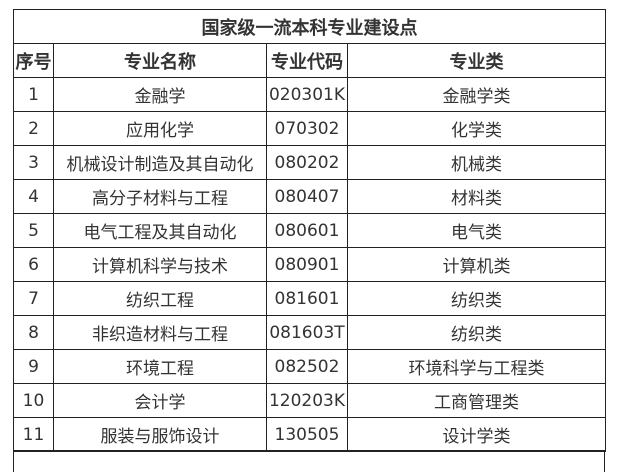 Image resolution: width=630 pixels, height=472 pixels. Describe the element at coordinates (33, 162) in the screenshot. I see `index-cell: 3` at that location.